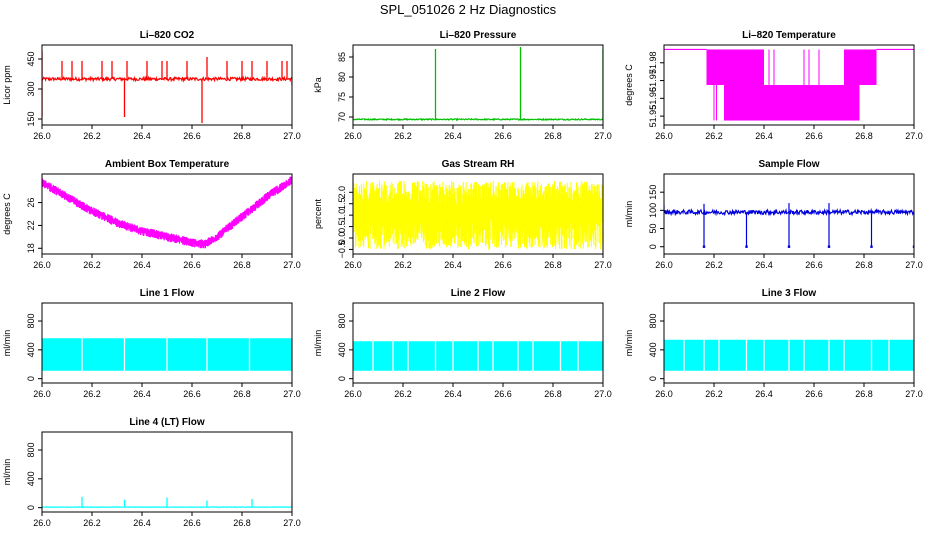 The height and width of the screenshot is (545, 936). I want to click on plot-frame-co2, so click(167, 85).